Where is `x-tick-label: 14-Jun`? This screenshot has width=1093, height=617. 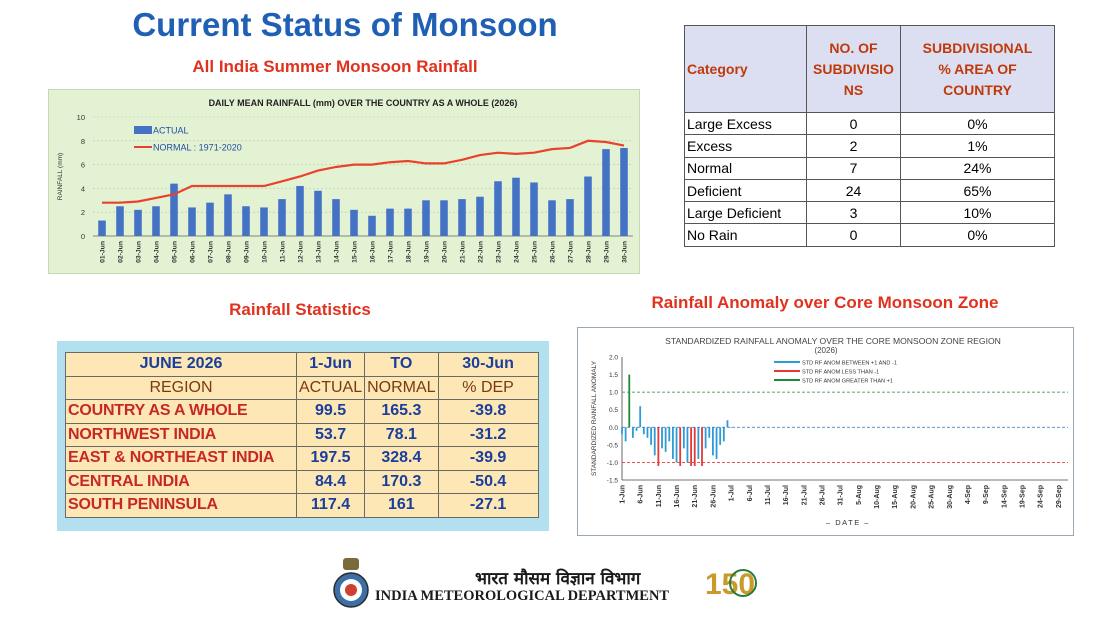
x-tick-label: 14-Jun is located at coordinates (337, 252).